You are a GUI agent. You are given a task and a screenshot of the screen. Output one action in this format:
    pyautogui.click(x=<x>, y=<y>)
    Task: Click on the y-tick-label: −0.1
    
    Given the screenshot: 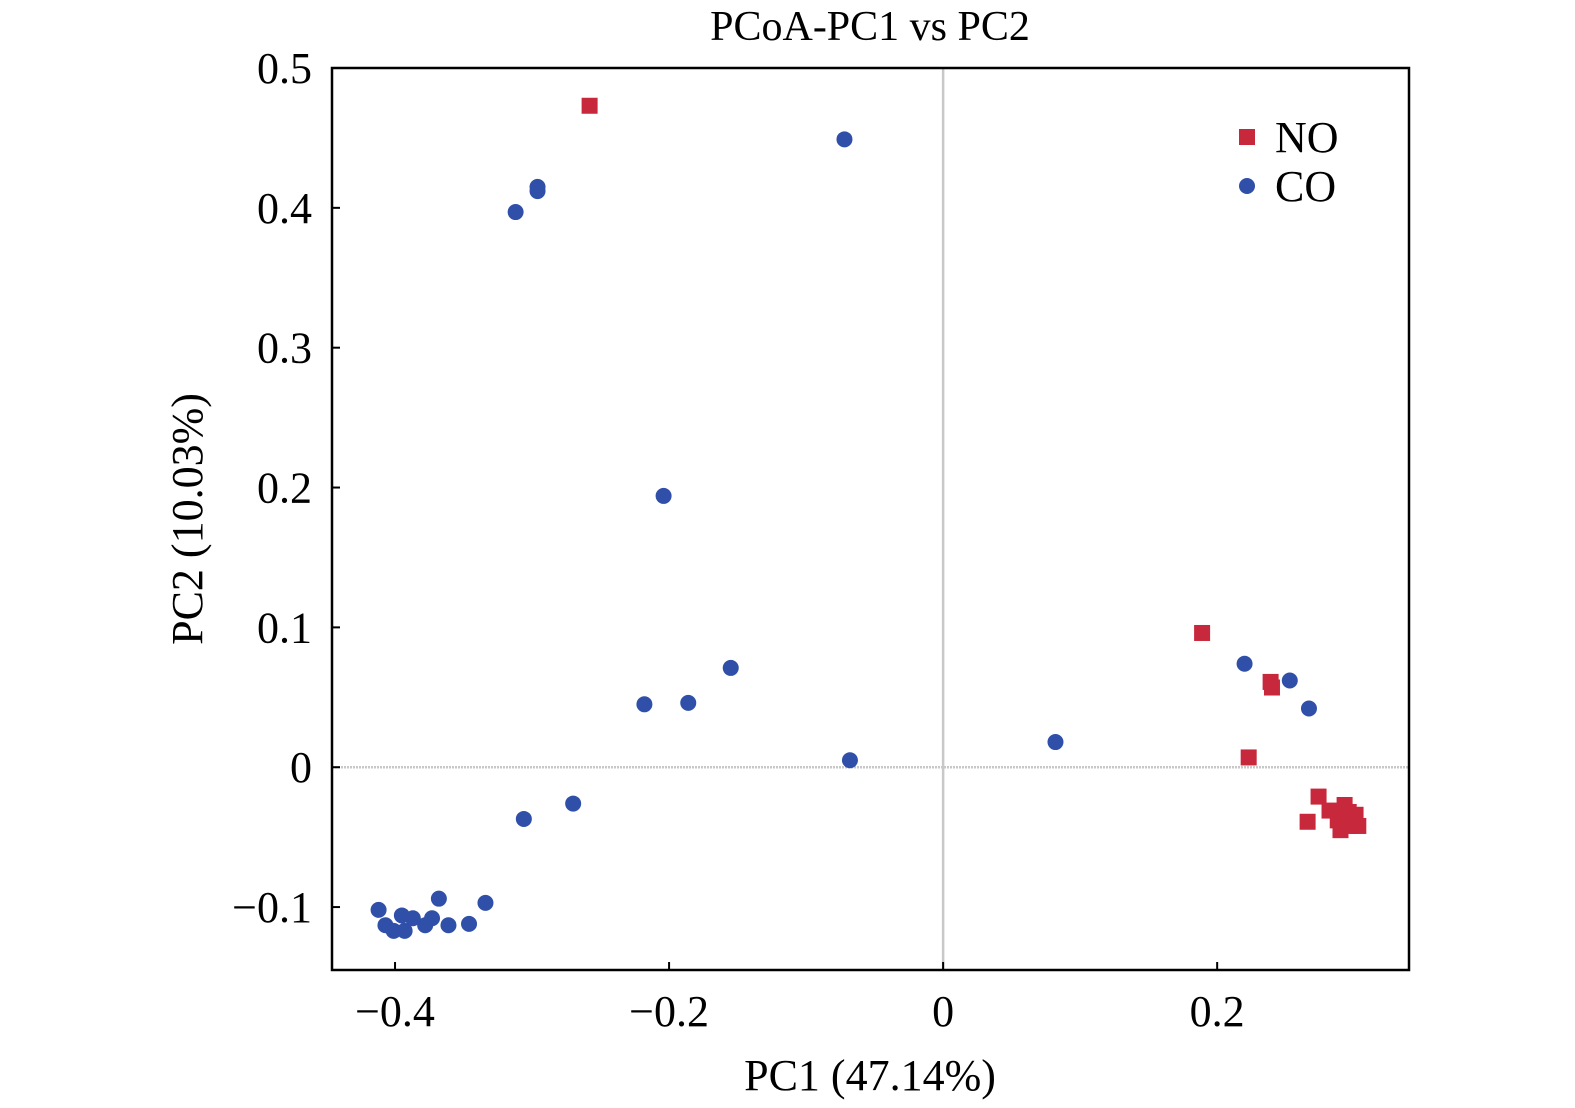 What is the action you would take?
    pyautogui.click(x=272, y=907)
    